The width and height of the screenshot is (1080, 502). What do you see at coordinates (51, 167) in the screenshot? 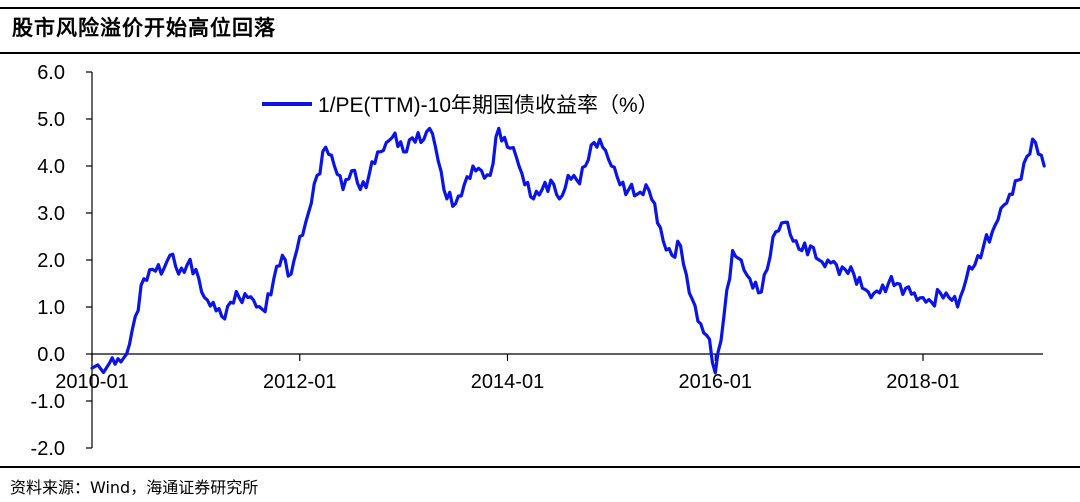
I see `y-tick-label: 4.0` at bounding box center [51, 167].